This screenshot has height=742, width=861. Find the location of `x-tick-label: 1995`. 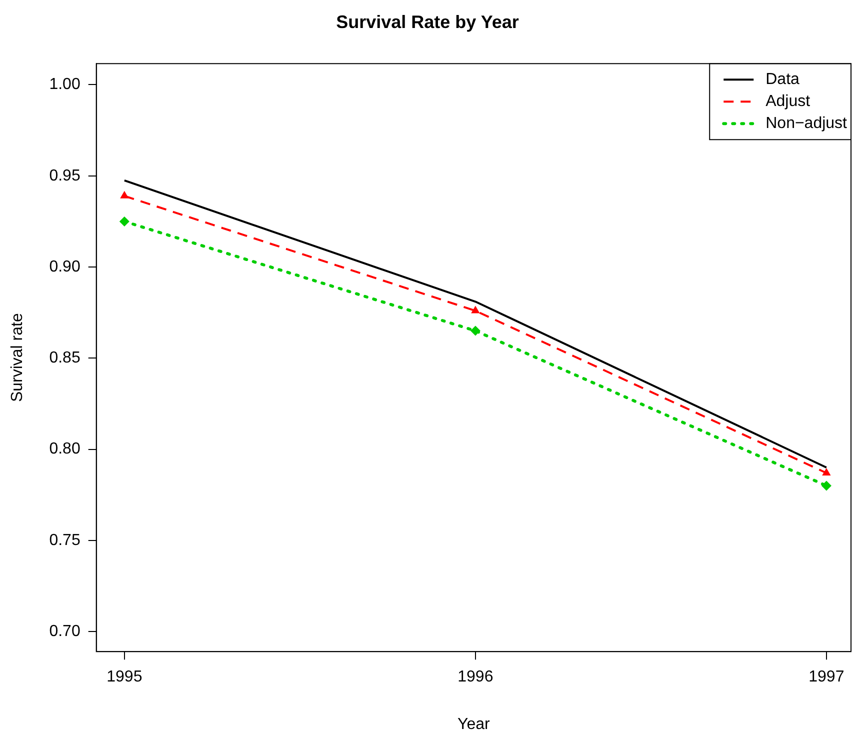

x-tick-label: 1995 is located at coordinates (124, 677).